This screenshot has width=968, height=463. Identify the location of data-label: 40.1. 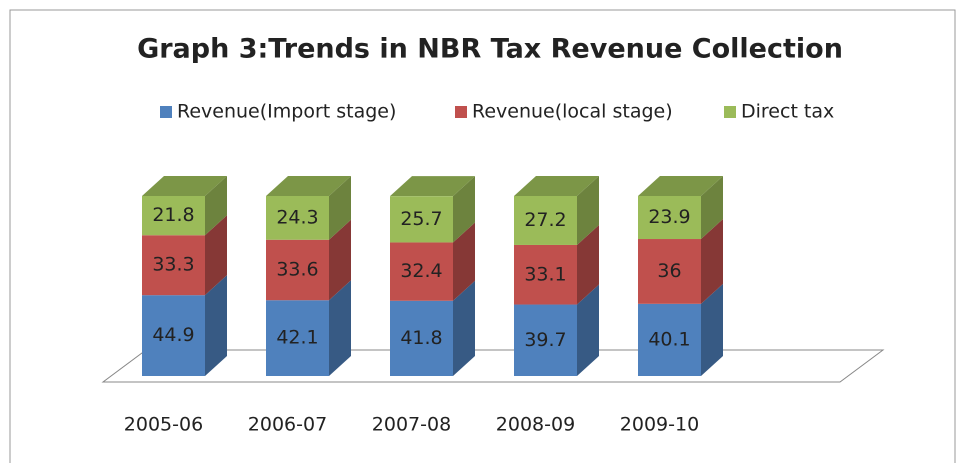
(669, 339).